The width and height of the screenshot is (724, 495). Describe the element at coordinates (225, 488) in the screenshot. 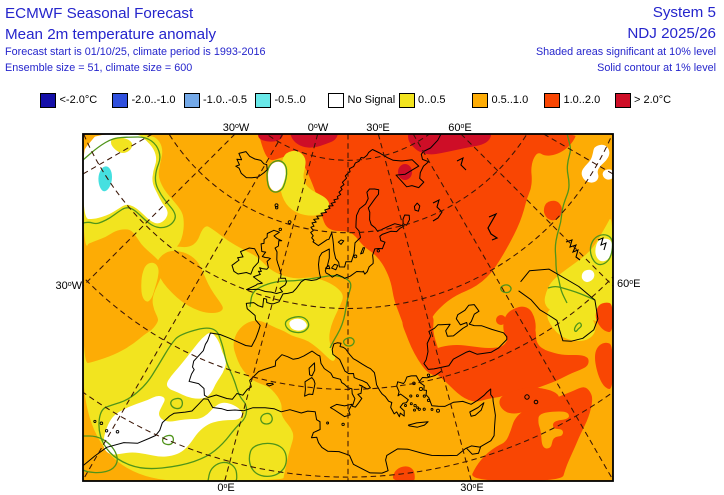

I see `svg-text: 0oE` at that location.